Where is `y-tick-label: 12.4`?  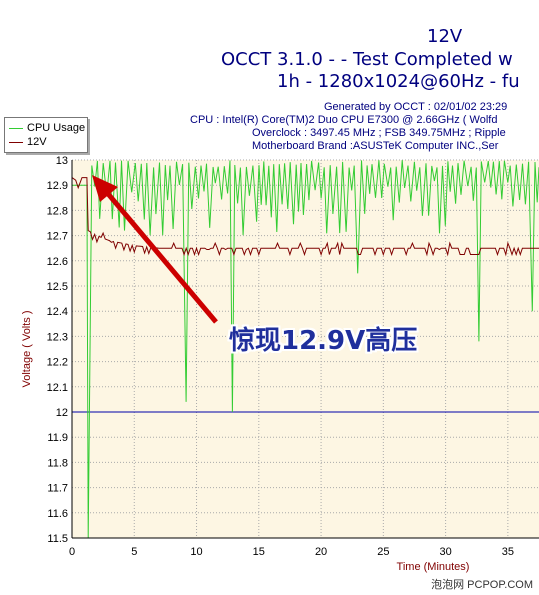
y-tick-label: 12.4 is located at coordinates (57, 312).